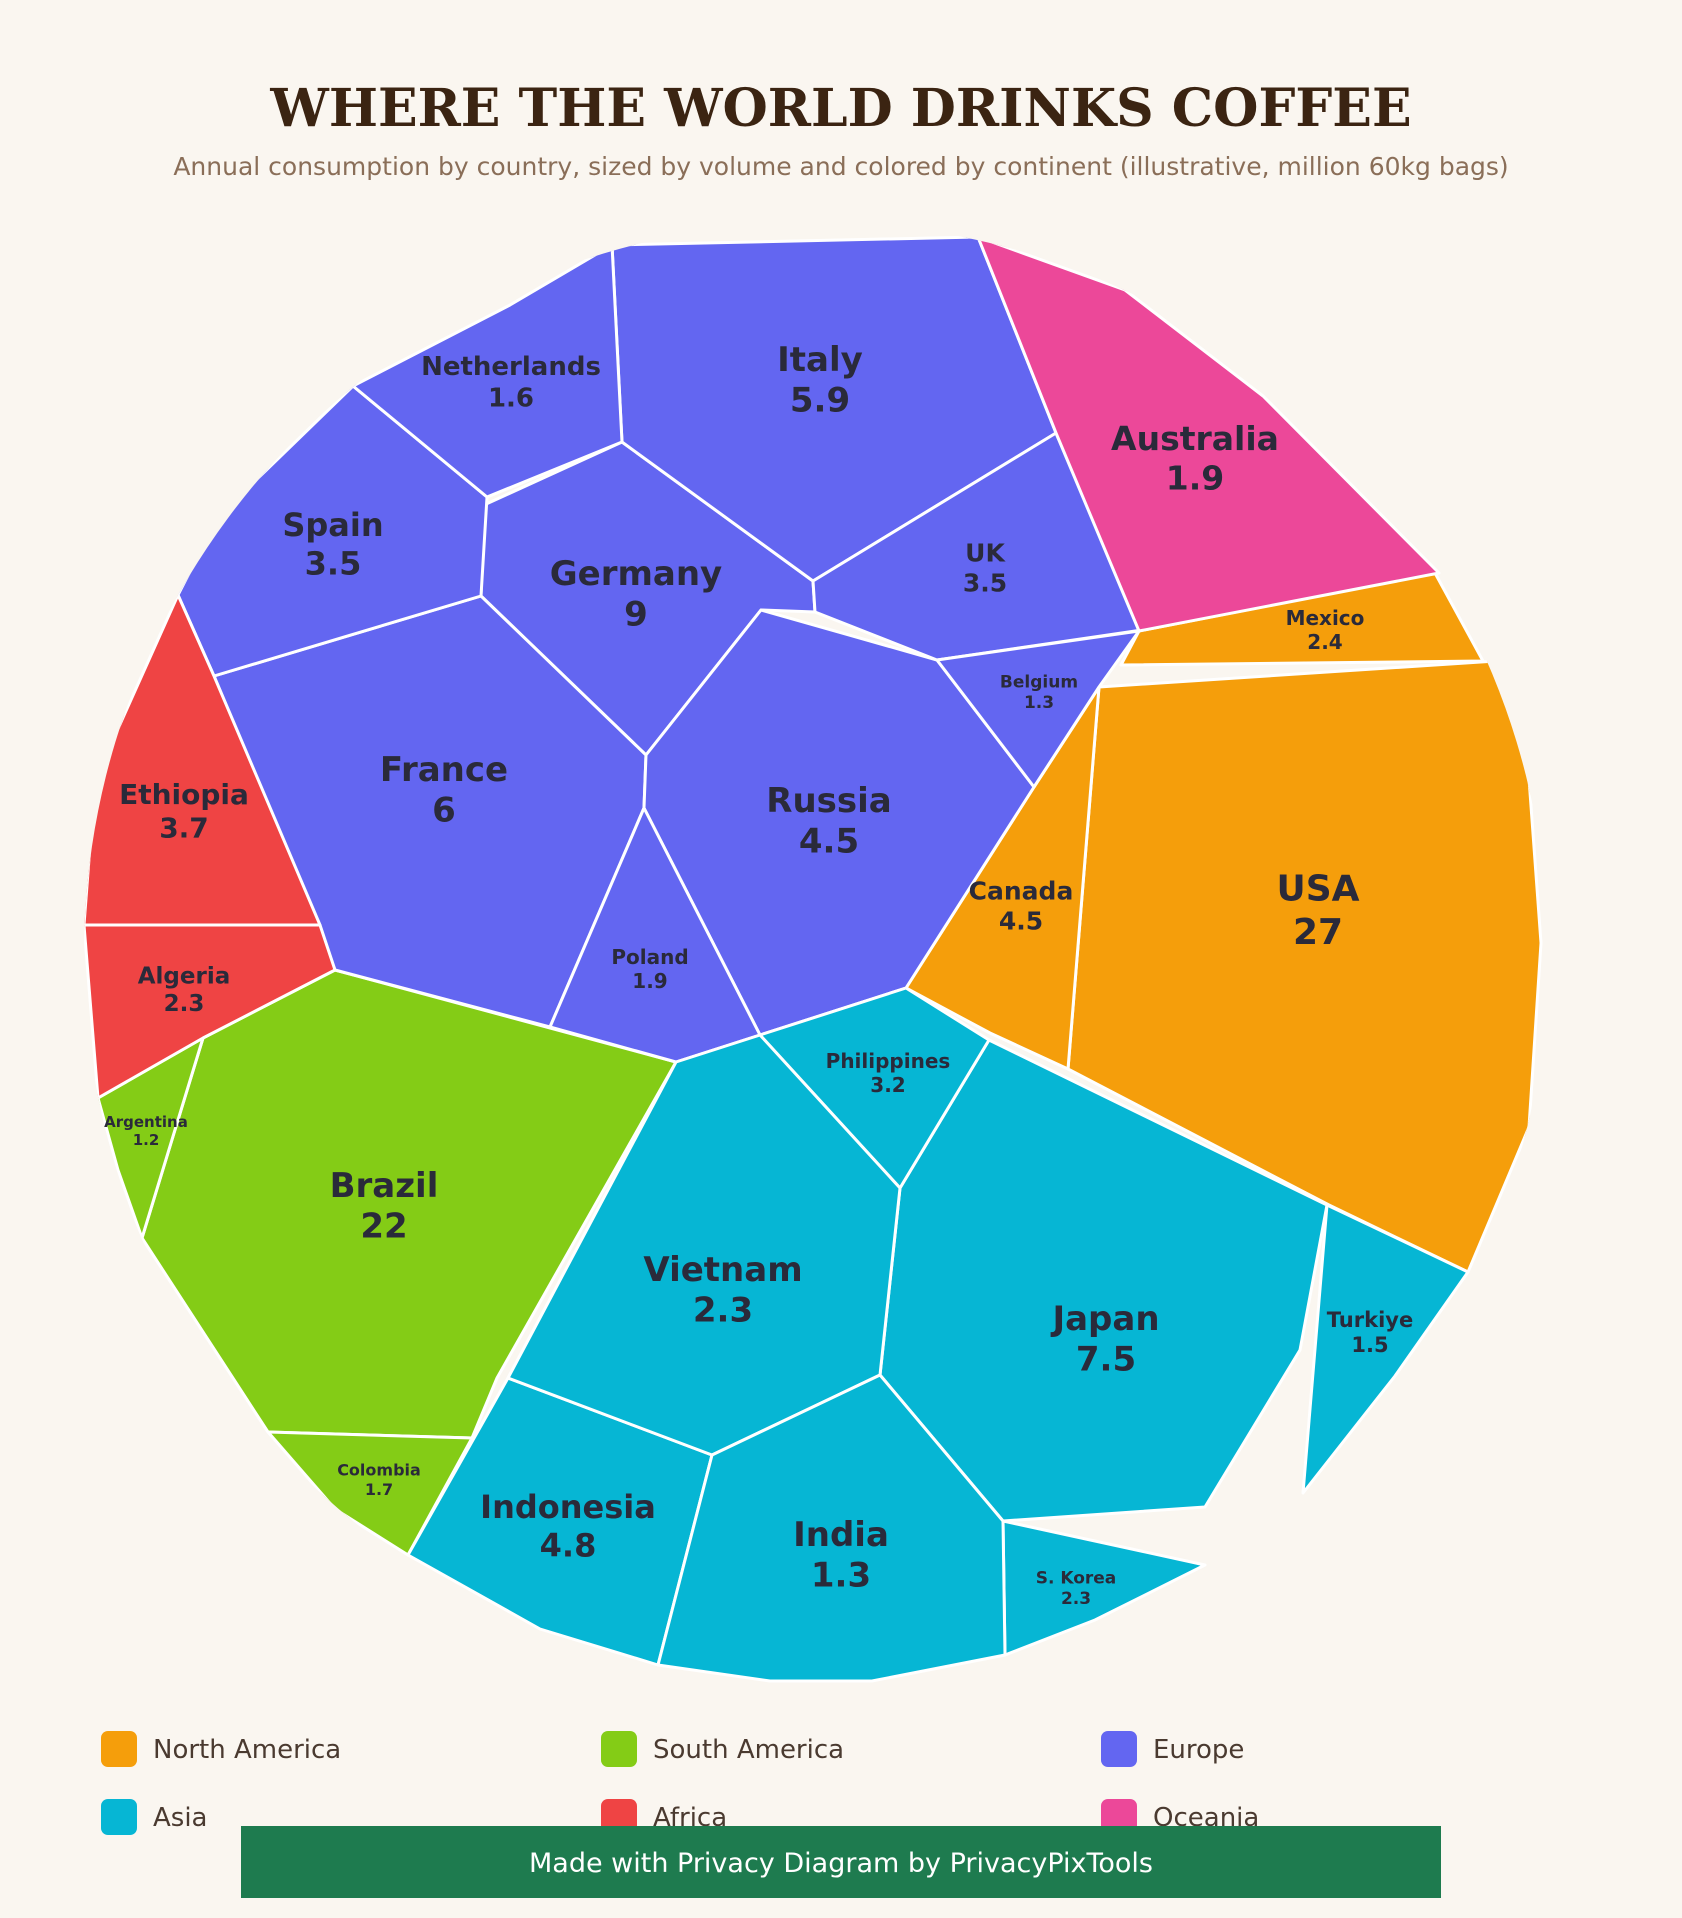 The height and width of the screenshot is (1918, 1682). What do you see at coordinates (1317, 889) in the screenshot?
I see `cell-name-usa: USA` at bounding box center [1317, 889].